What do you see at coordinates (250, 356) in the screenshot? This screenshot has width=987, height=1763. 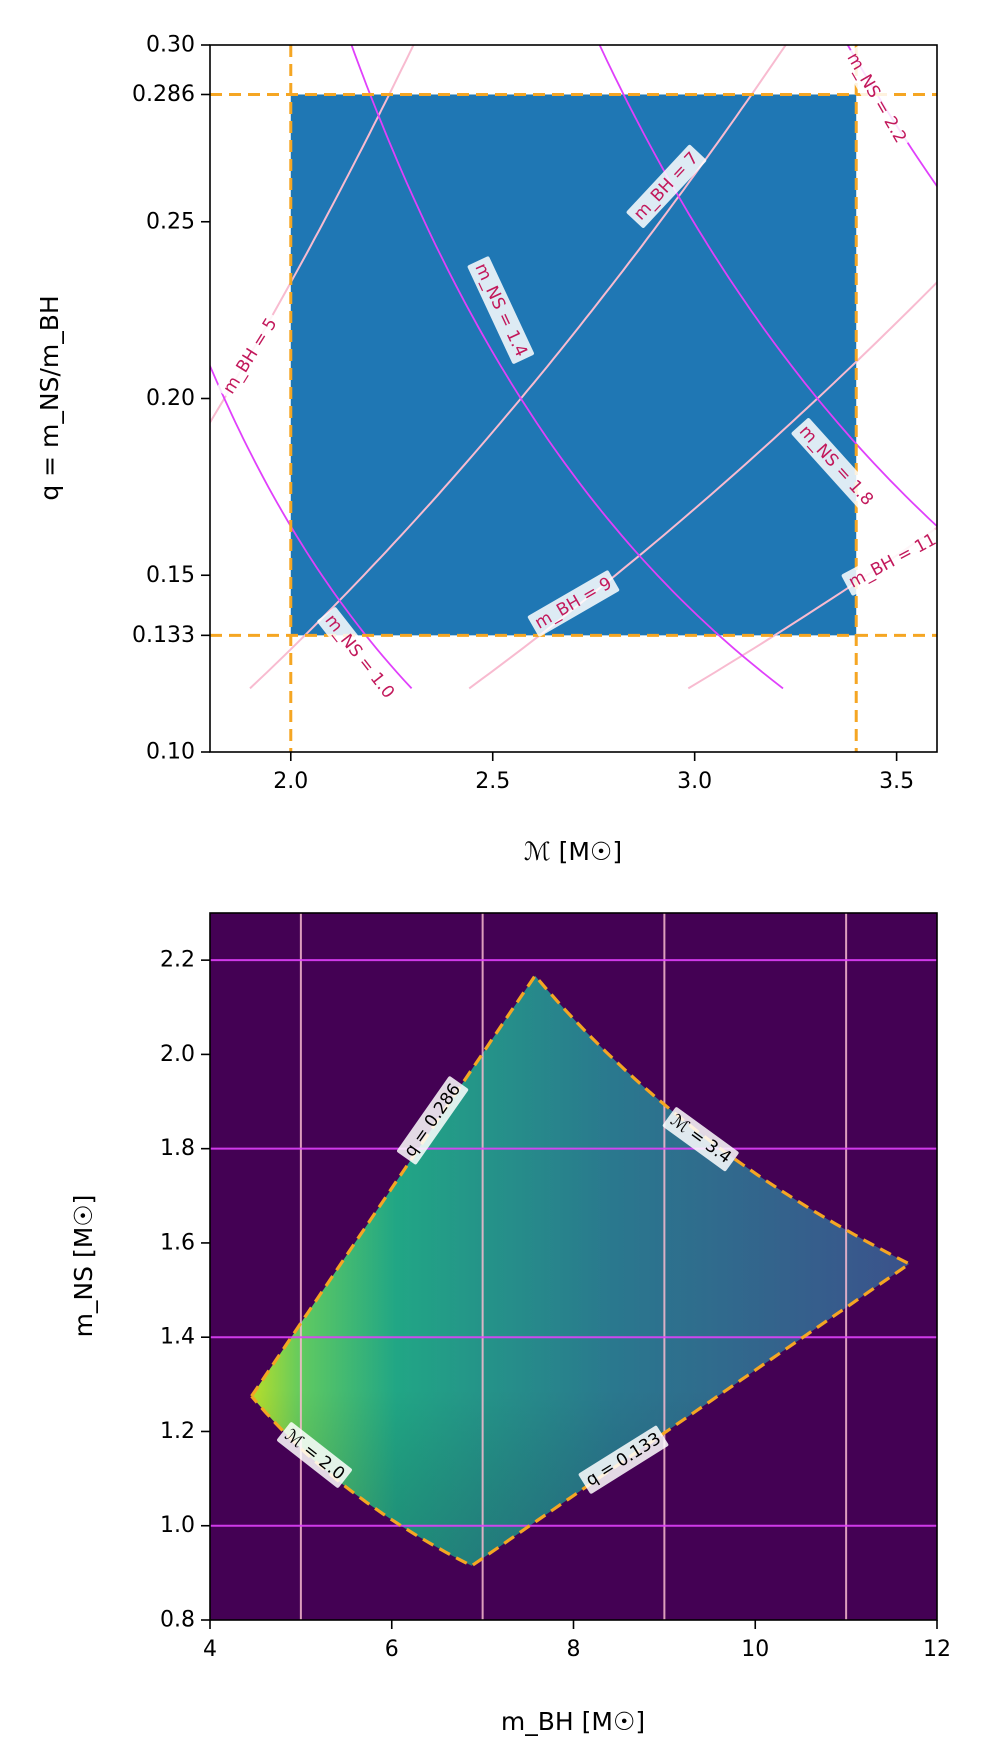 I see `bh-curve-label-5-bg` at bounding box center [250, 356].